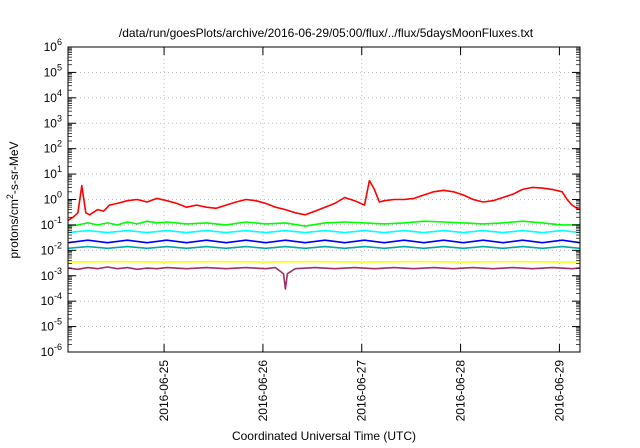  I want to click on y-tick-label: 10⁶, so click(53, 45).